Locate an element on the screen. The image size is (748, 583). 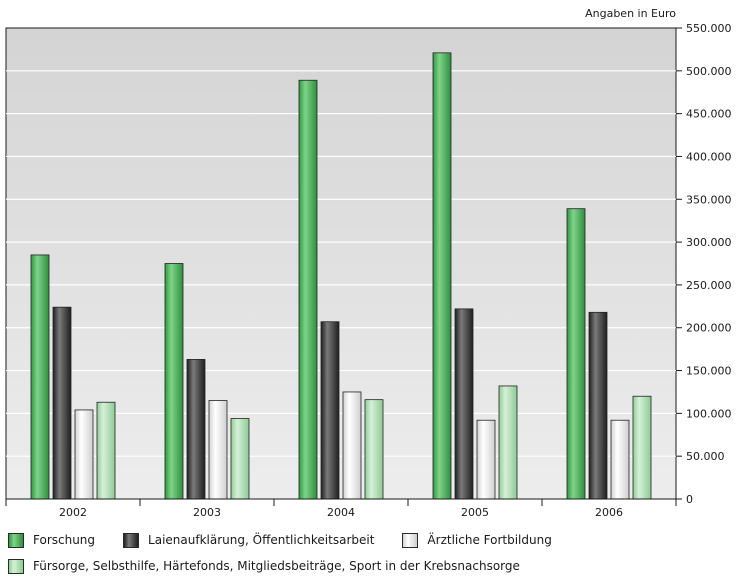
bar-series-4-2005 is located at coordinates (508, 442).